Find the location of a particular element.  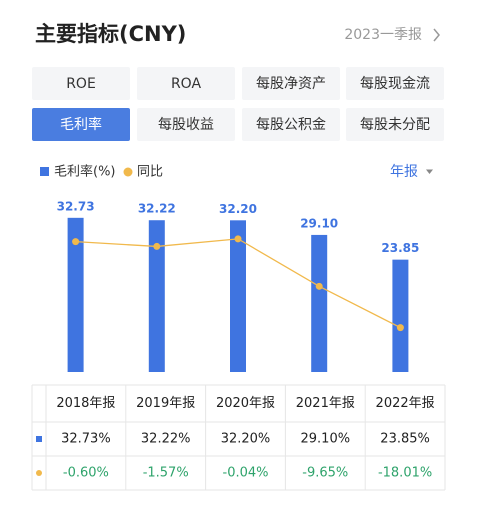

dropdown-arrow is located at coordinates (429, 171).